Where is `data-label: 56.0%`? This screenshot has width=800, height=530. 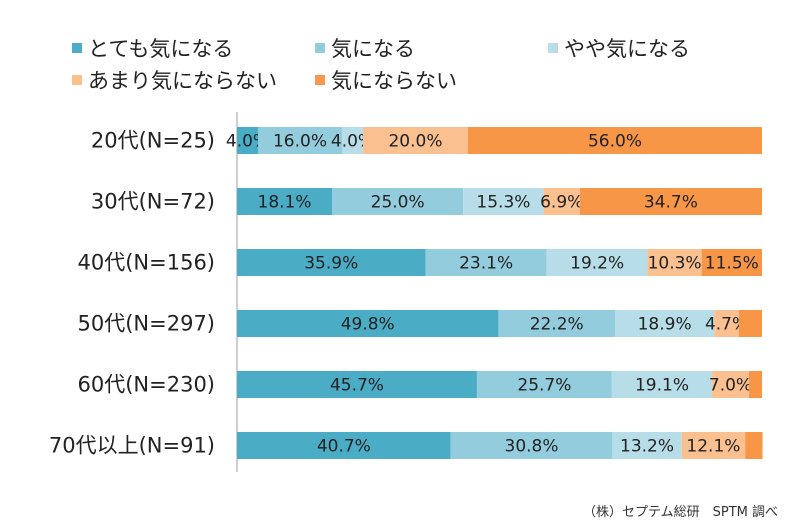 data-label: 56.0% is located at coordinates (615, 142).